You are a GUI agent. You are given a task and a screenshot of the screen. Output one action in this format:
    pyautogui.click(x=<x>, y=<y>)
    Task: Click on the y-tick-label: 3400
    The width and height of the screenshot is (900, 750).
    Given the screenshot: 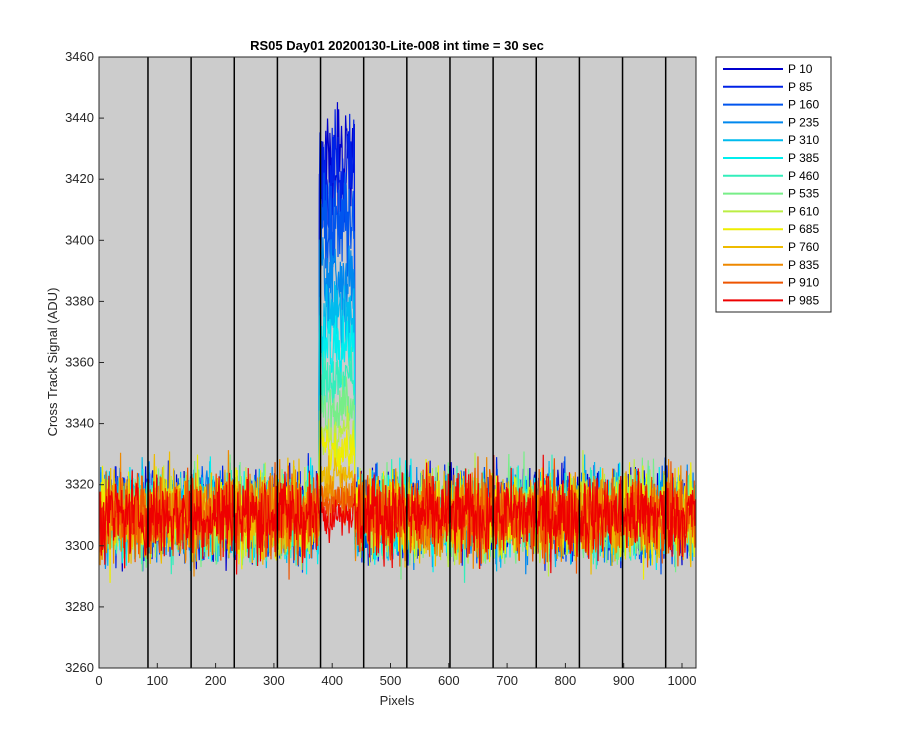 What is the action you would take?
    pyautogui.click(x=79, y=239)
    